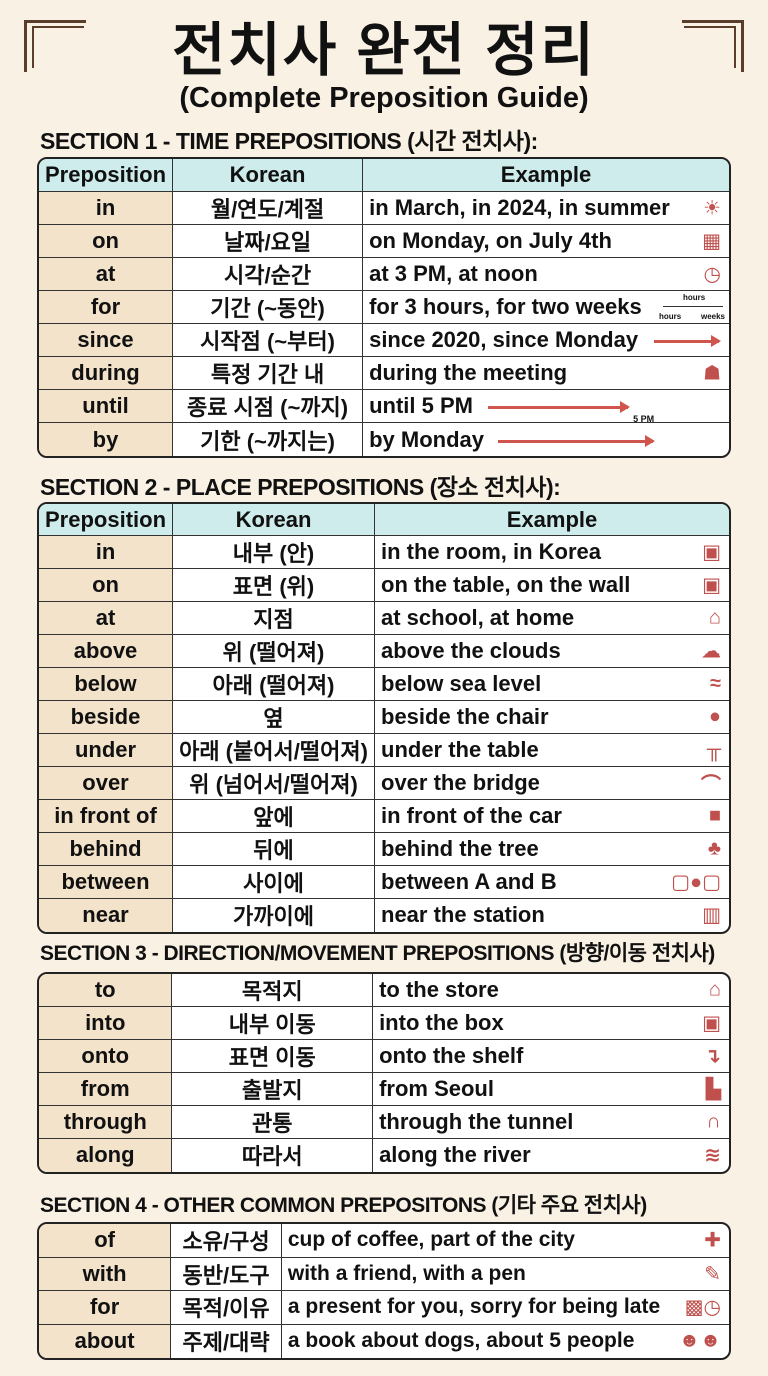 The image size is (768, 1376). I want to click on korean-cell: 목적지, so click(273, 990).